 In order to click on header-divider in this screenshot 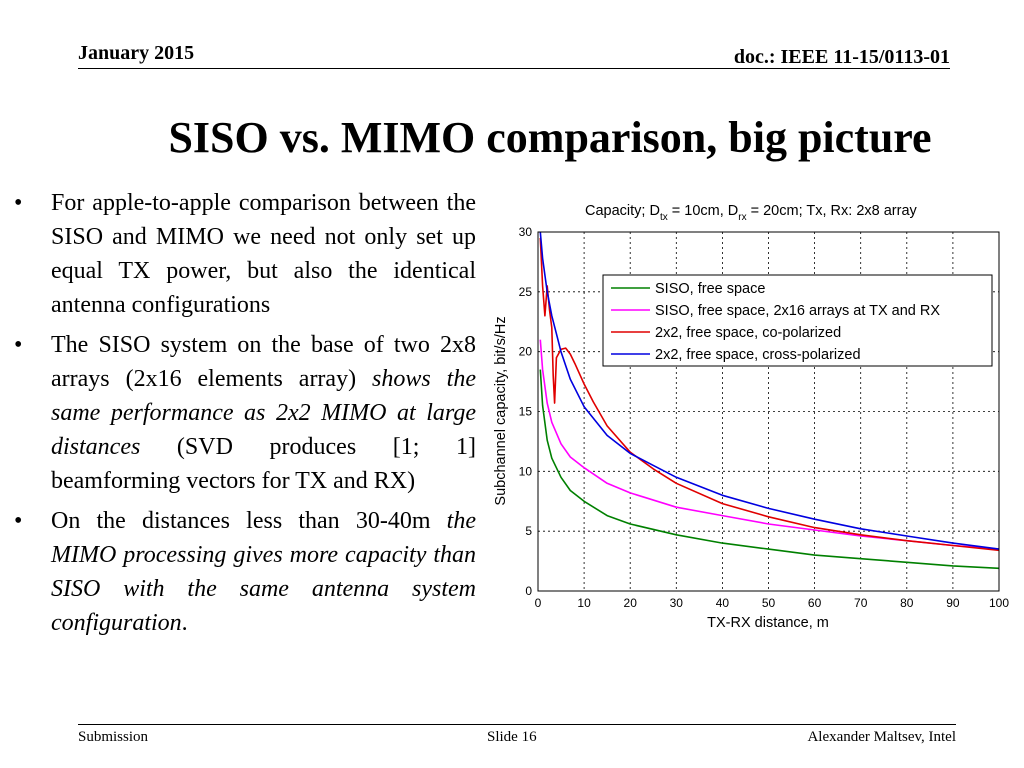, I will do `click(514, 68)`.